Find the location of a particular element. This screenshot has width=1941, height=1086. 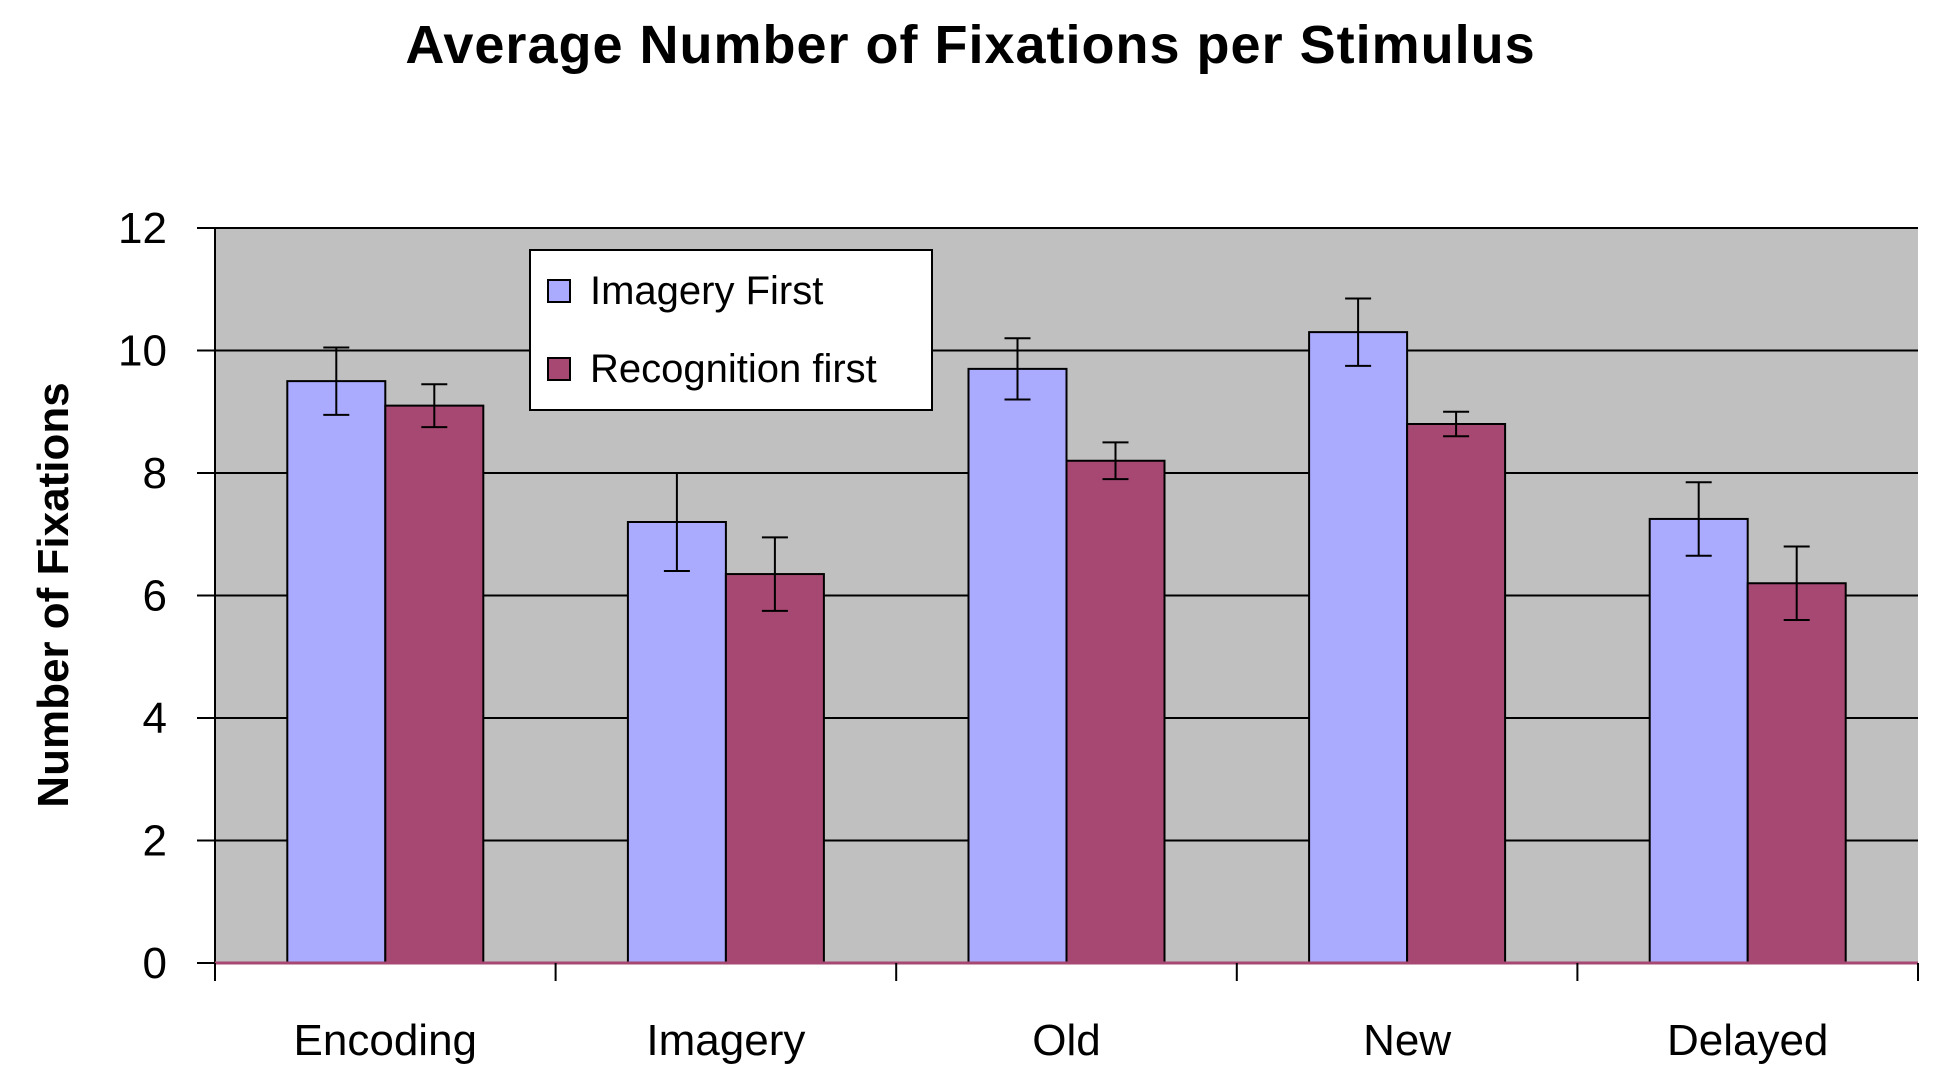

bar-imagery-first-imagery is located at coordinates (676, 742).